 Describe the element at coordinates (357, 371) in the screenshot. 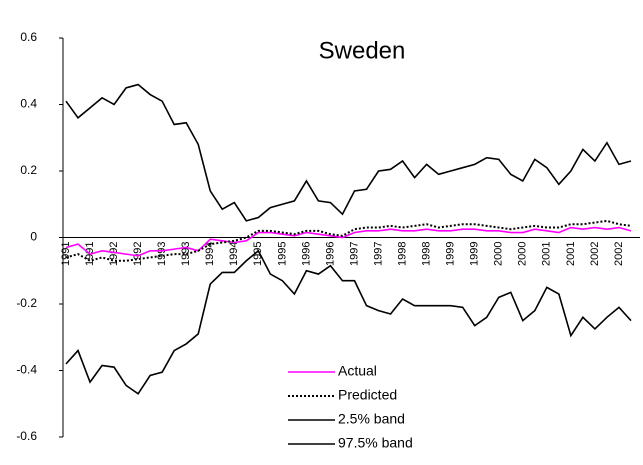

I see `legend-label: Actual` at that location.